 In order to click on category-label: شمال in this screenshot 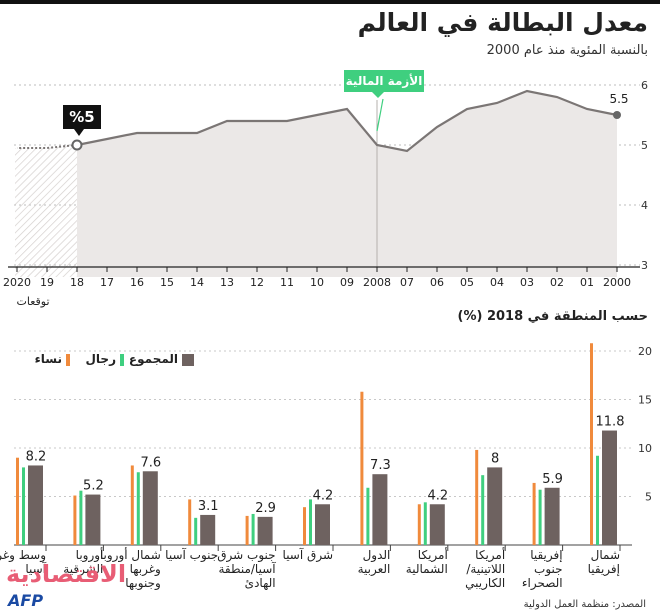, I will do `click(605, 555)`.